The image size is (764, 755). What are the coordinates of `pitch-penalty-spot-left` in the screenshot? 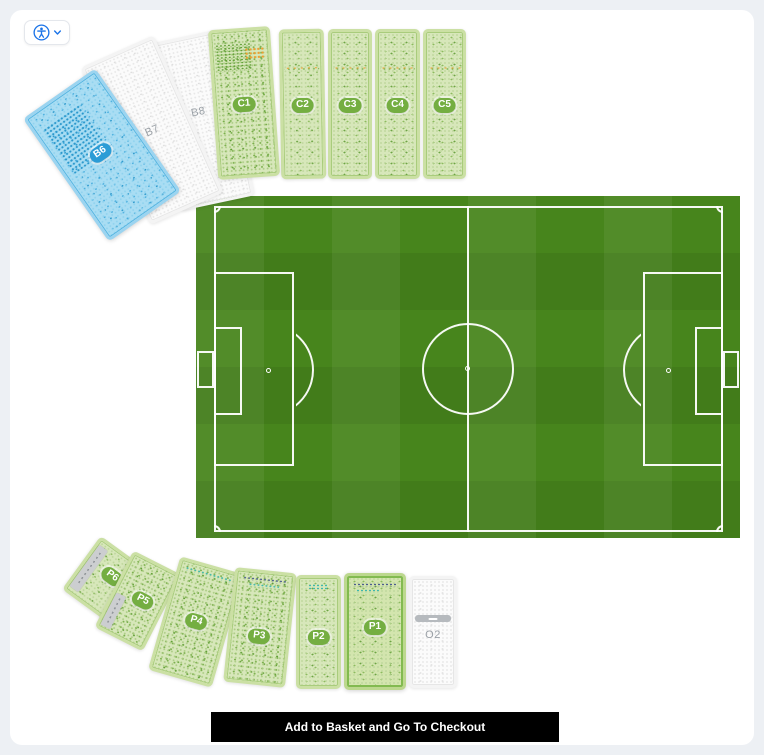 It's located at (268, 370).